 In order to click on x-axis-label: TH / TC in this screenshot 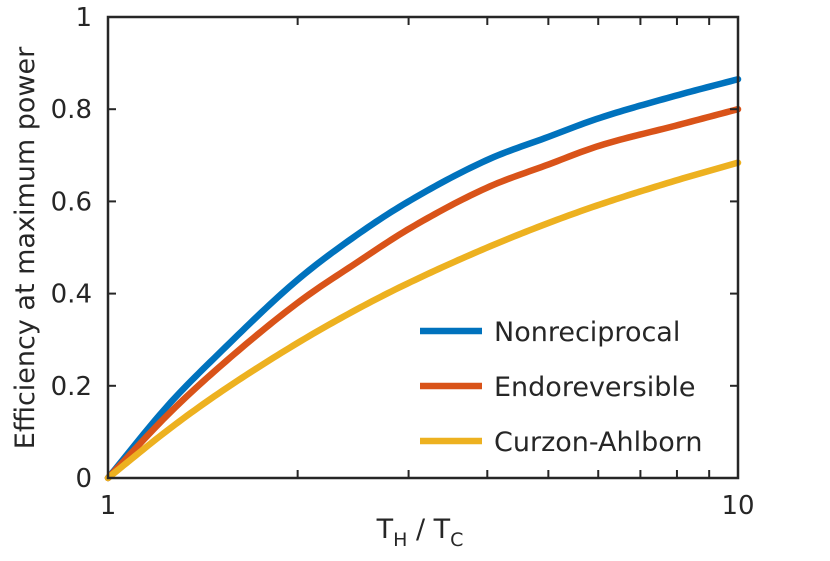, I will do `click(420, 532)`.